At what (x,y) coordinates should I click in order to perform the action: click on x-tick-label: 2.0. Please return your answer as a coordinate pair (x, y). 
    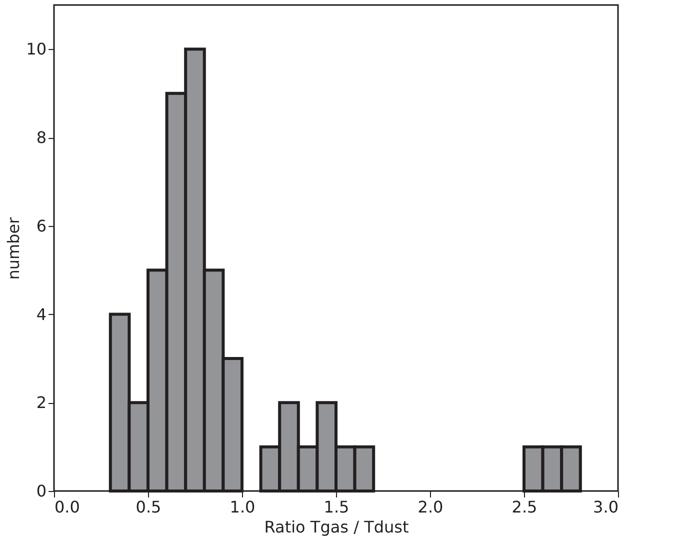
    Looking at the image, I should click on (431, 507).